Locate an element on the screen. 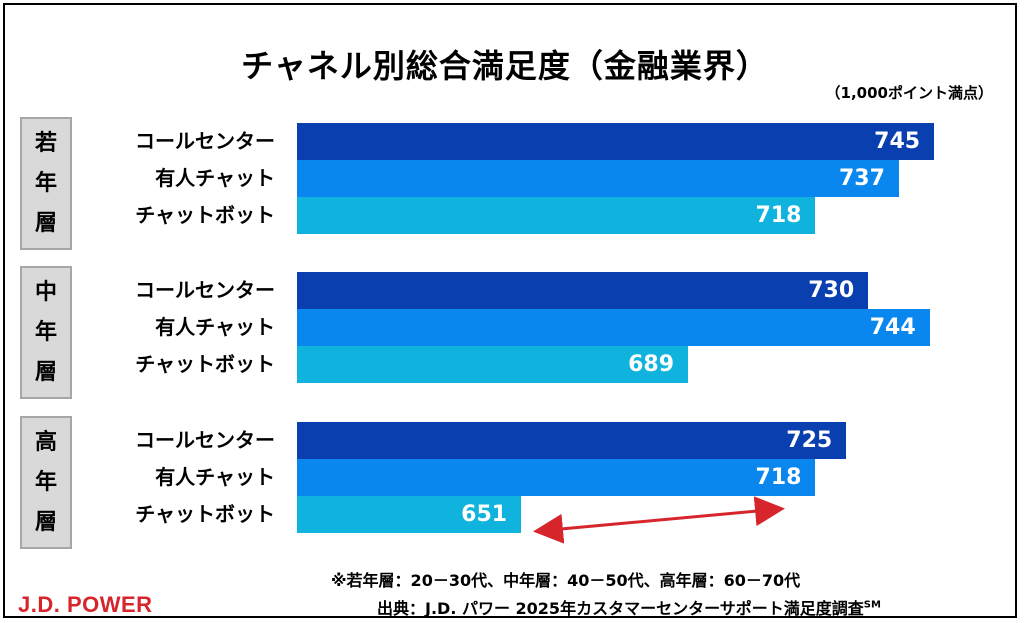 This screenshot has height=623, width=1024. service-mark: SM is located at coordinates (872, 605).